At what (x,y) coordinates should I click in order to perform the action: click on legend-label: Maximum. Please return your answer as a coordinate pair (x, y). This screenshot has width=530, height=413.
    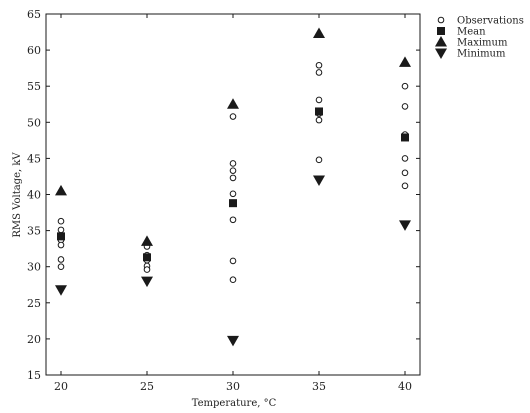
    Looking at the image, I should click on (482, 43).